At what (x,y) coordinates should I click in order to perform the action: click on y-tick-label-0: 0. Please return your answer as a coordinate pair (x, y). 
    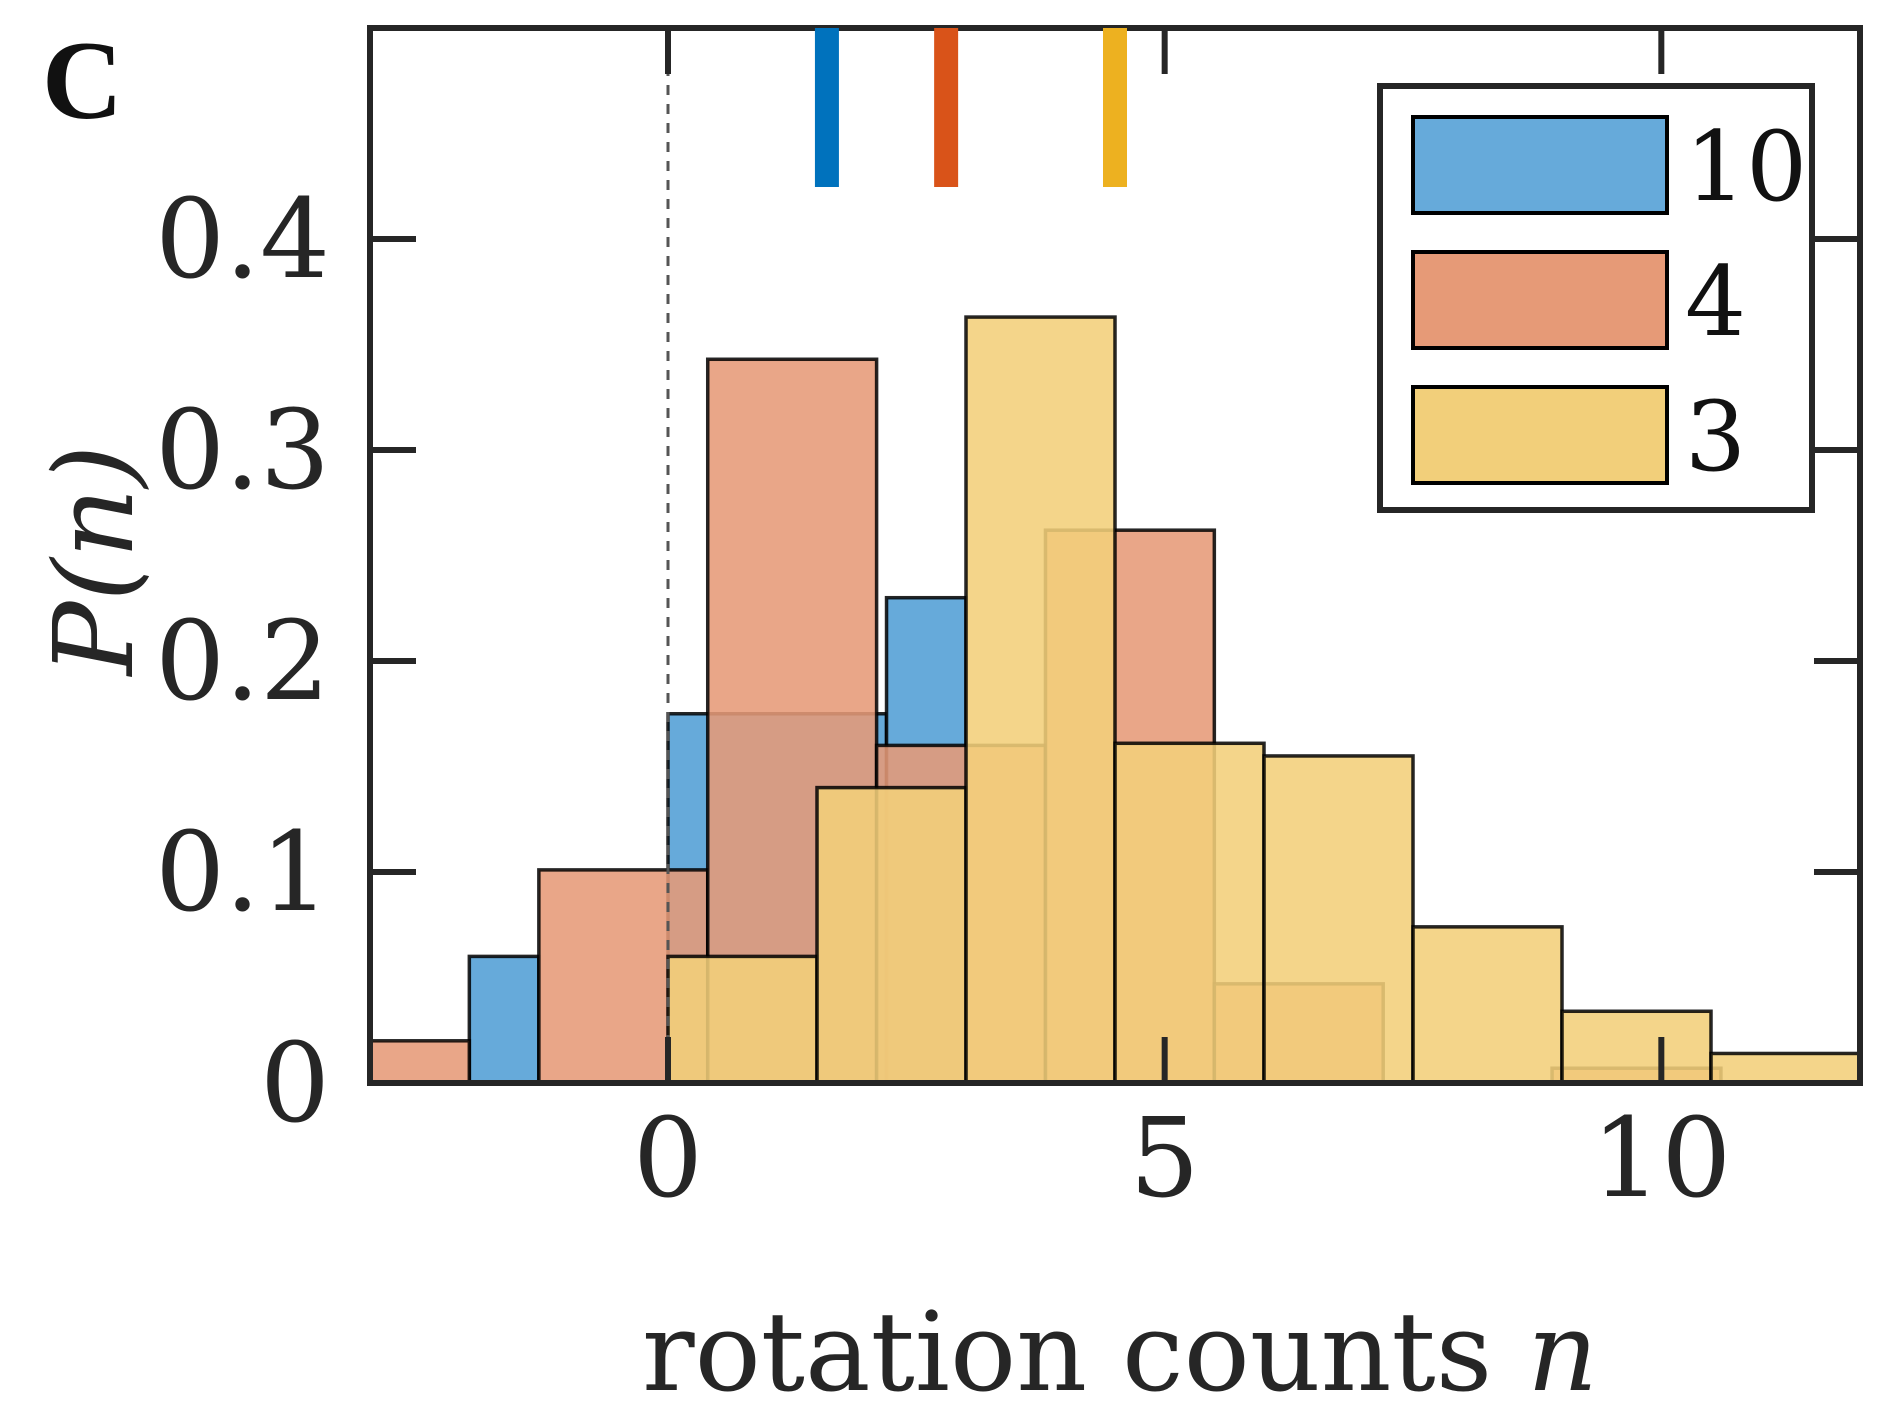
    Looking at the image, I should click on (295, 1083).